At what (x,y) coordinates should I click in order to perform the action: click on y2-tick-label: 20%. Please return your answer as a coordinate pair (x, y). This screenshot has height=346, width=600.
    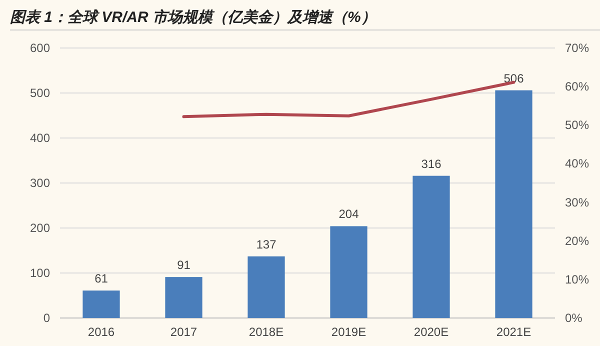
    Looking at the image, I should click on (577, 241).